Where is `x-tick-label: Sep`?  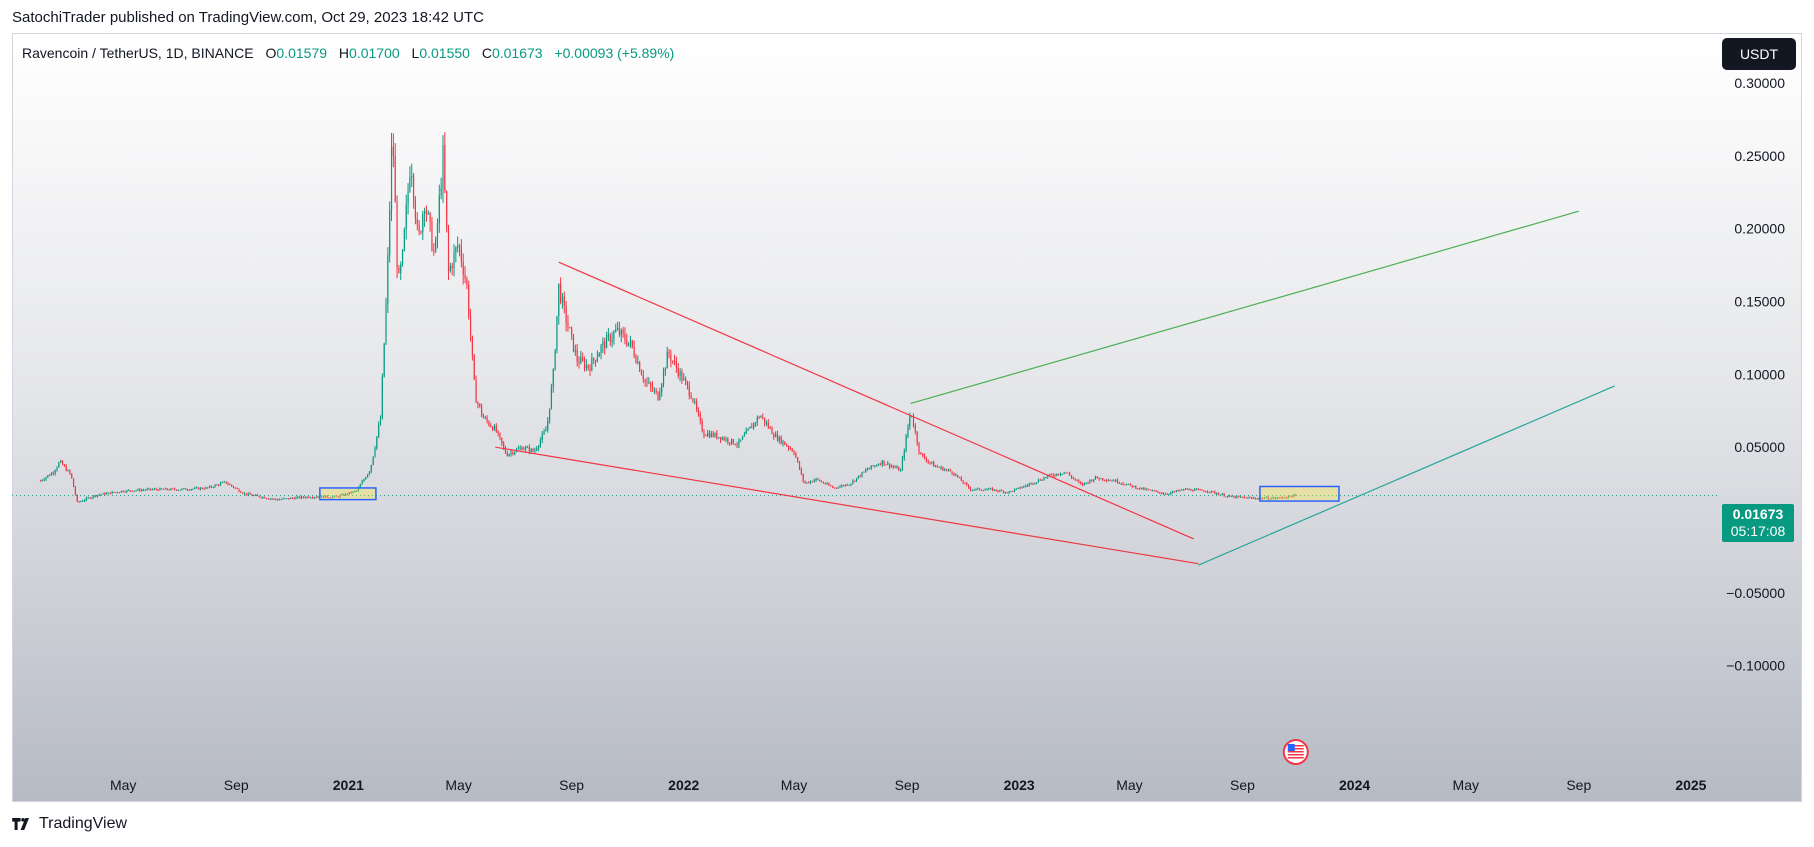
x-tick-label: Sep is located at coordinates (236, 785).